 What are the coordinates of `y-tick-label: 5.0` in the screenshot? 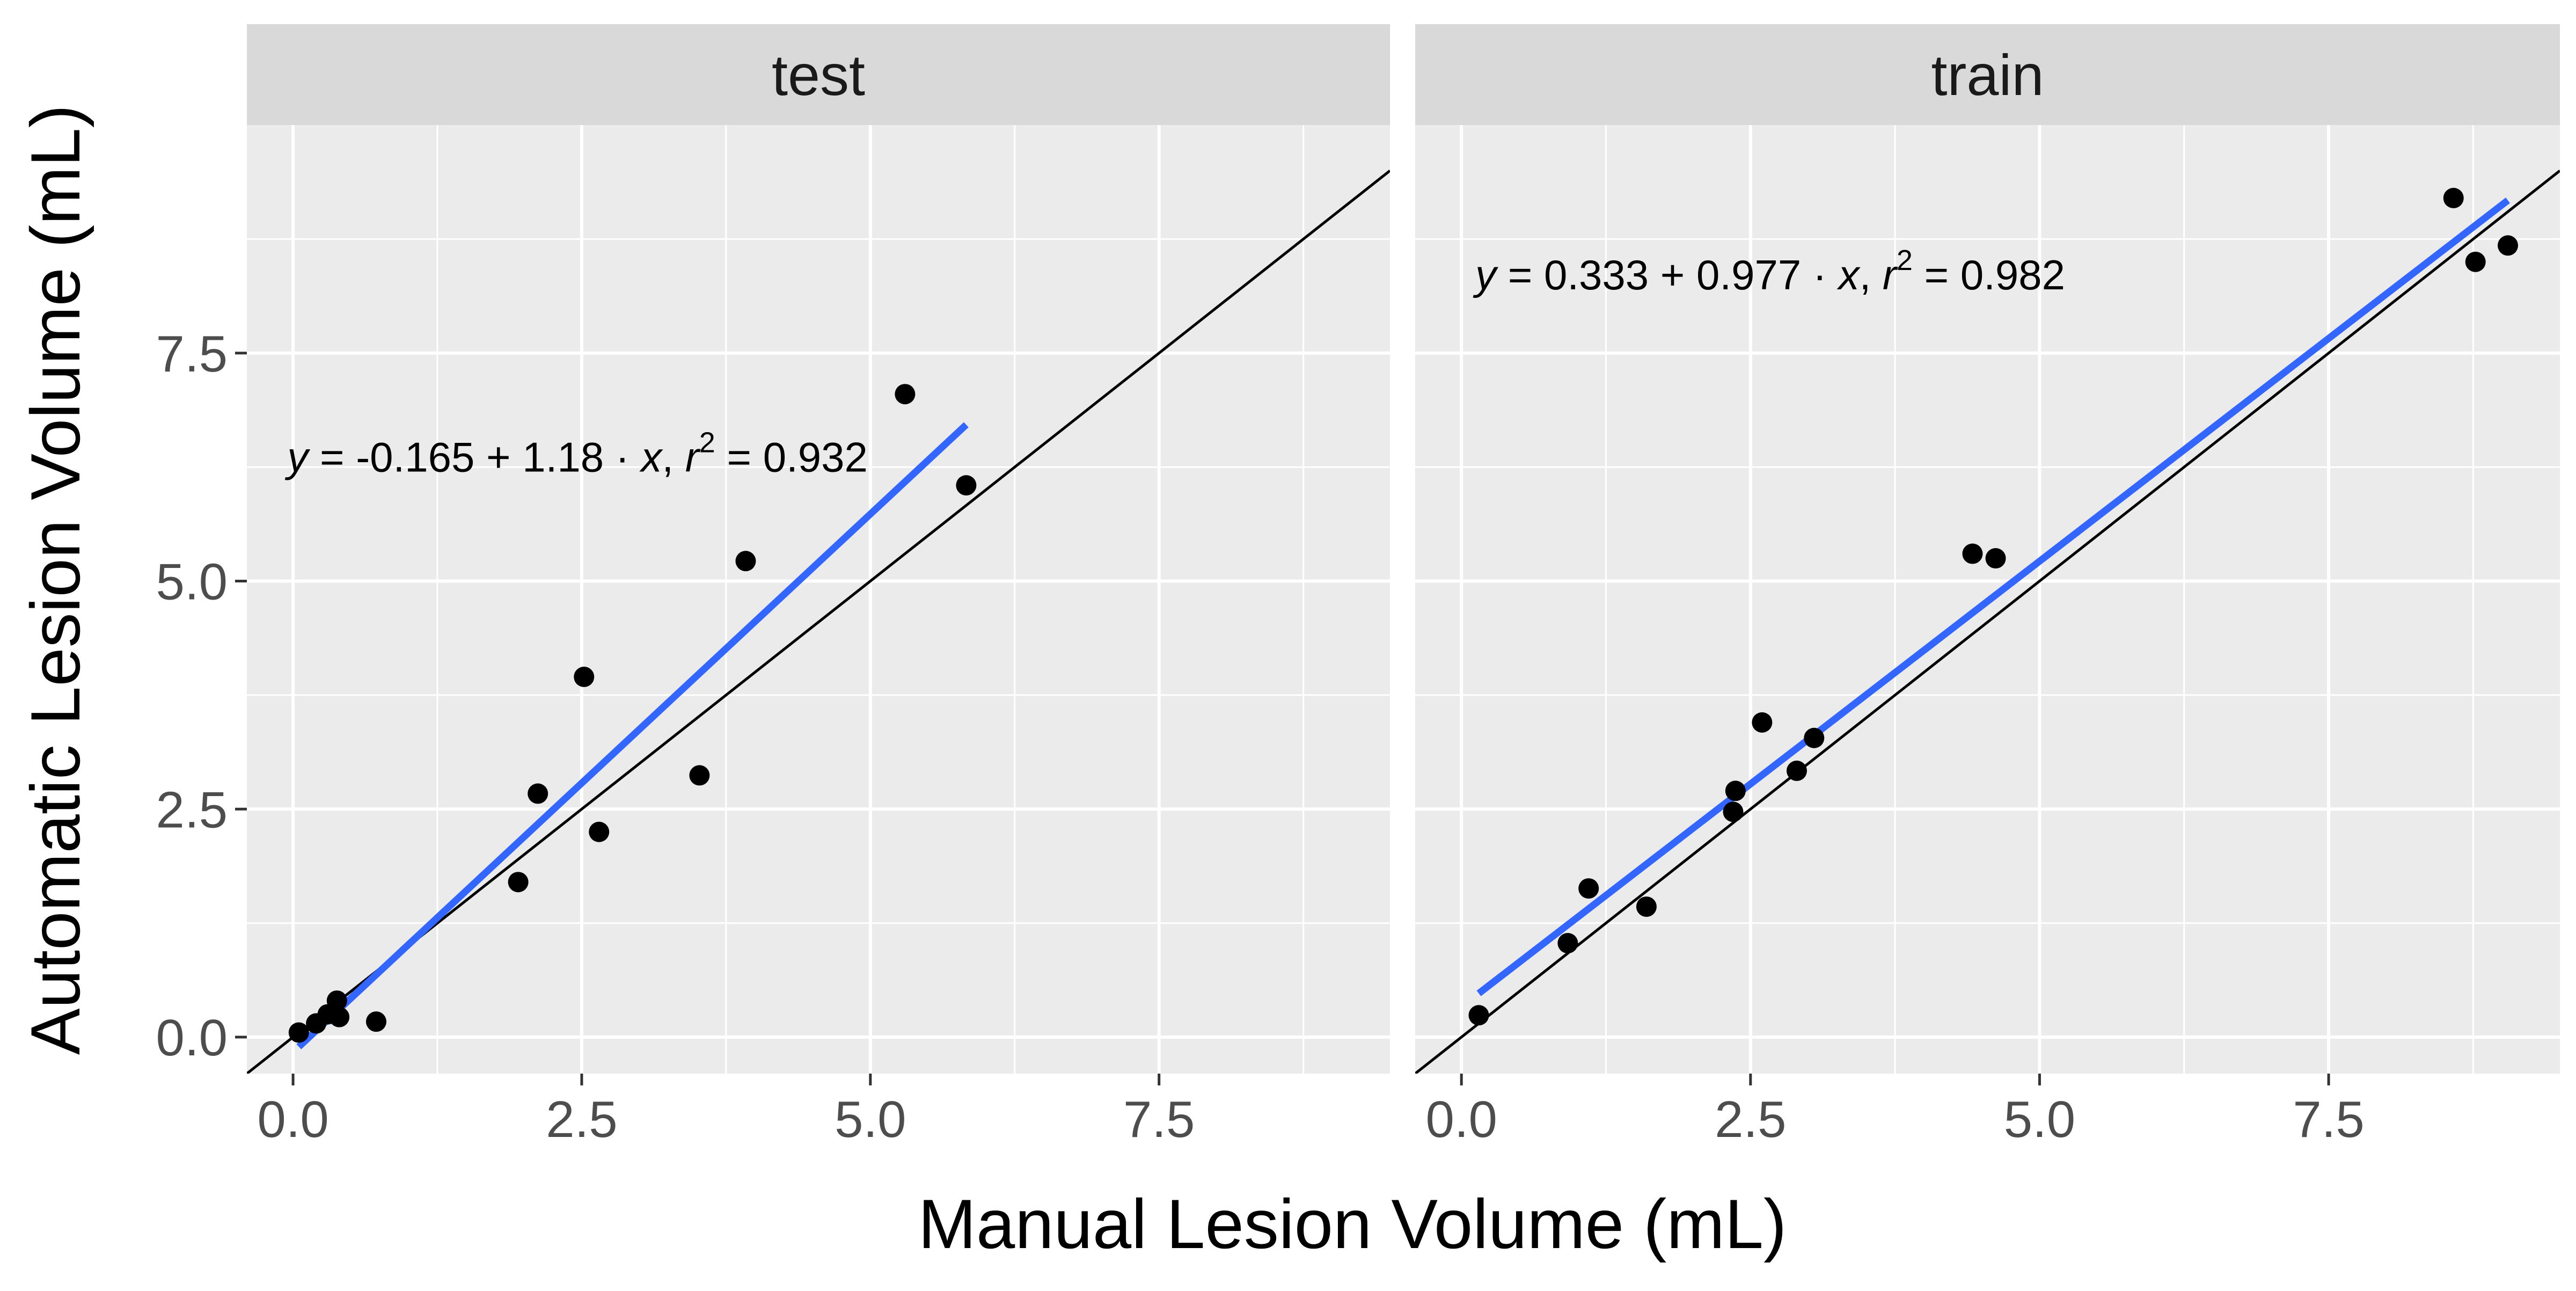 It's located at (192, 582).